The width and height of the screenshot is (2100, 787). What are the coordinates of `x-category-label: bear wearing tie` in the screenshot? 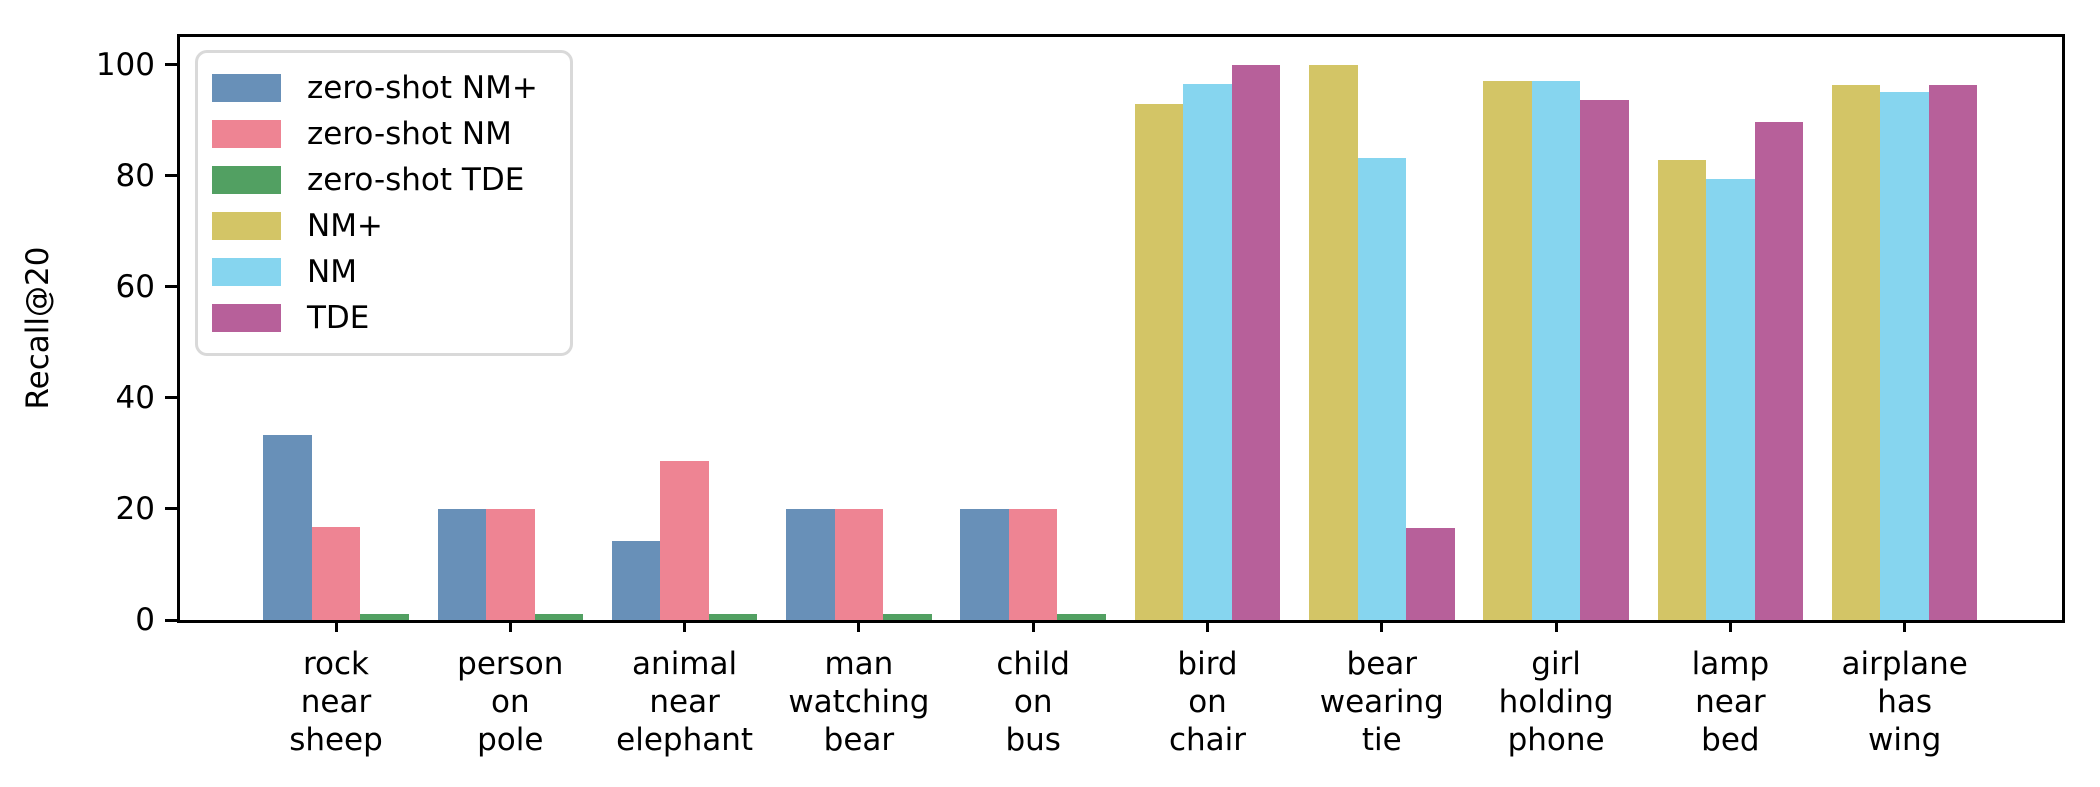 It's located at (1381, 702).